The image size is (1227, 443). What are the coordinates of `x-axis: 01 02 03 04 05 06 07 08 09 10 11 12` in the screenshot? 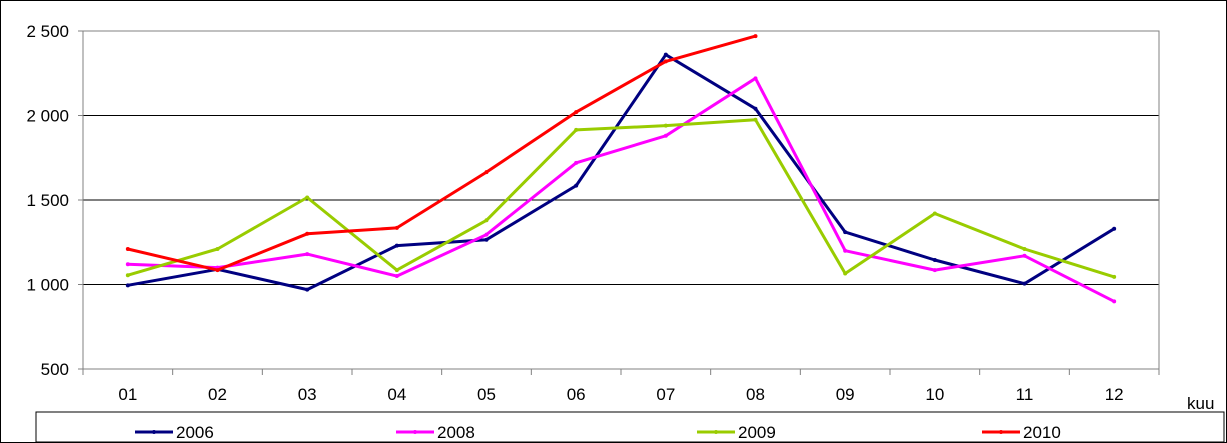 It's located at (621, 386).